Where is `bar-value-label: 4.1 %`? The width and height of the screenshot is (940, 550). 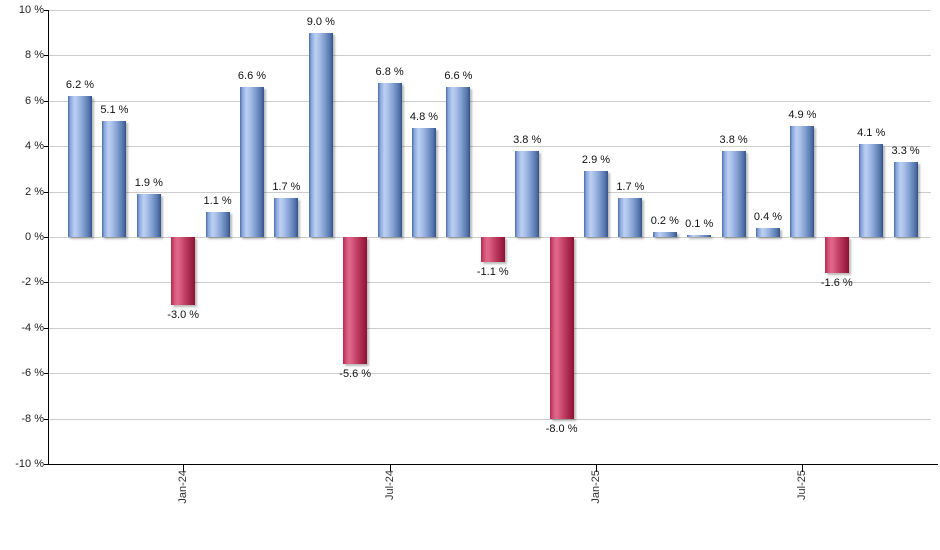 bar-value-label: 4.1 % is located at coordinates (871, 132).